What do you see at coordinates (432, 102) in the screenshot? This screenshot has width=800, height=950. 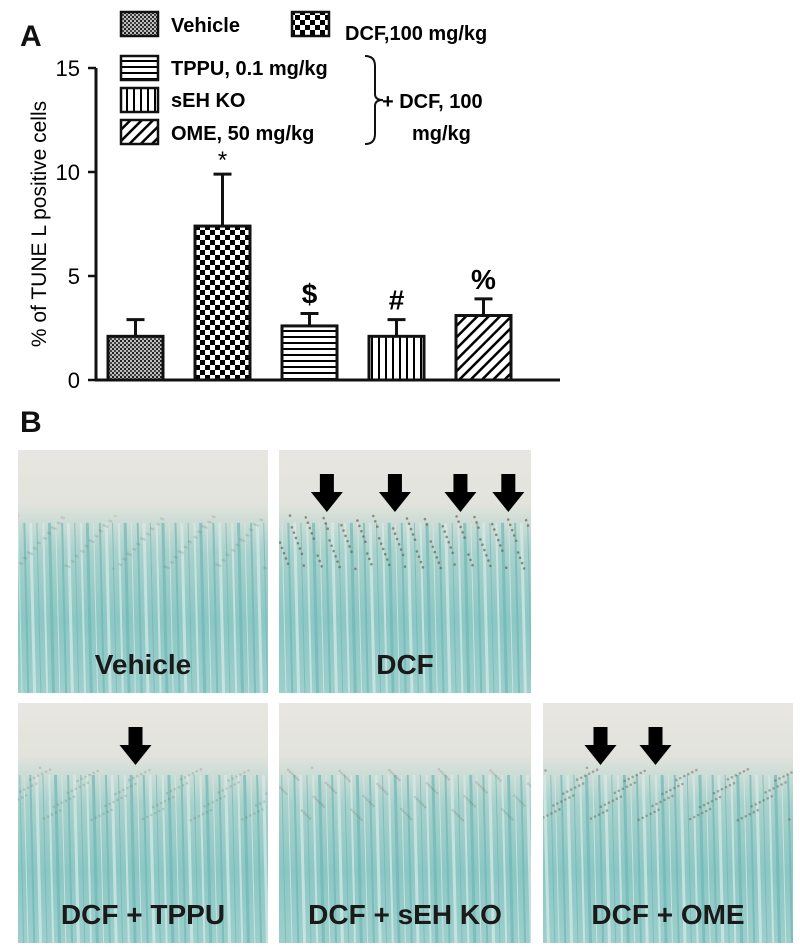 I see `legend-group-label-line1: + DCF, 100` at bounding box center [432, 102].